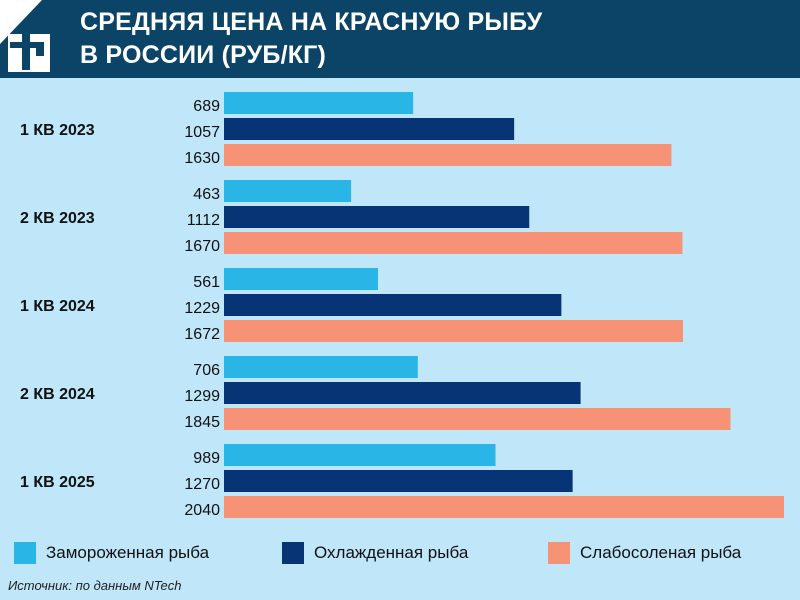 The height and width of the screenshot is (600, 800). I want to click on category-label: 1 КВ 2025, so click(57, 482).